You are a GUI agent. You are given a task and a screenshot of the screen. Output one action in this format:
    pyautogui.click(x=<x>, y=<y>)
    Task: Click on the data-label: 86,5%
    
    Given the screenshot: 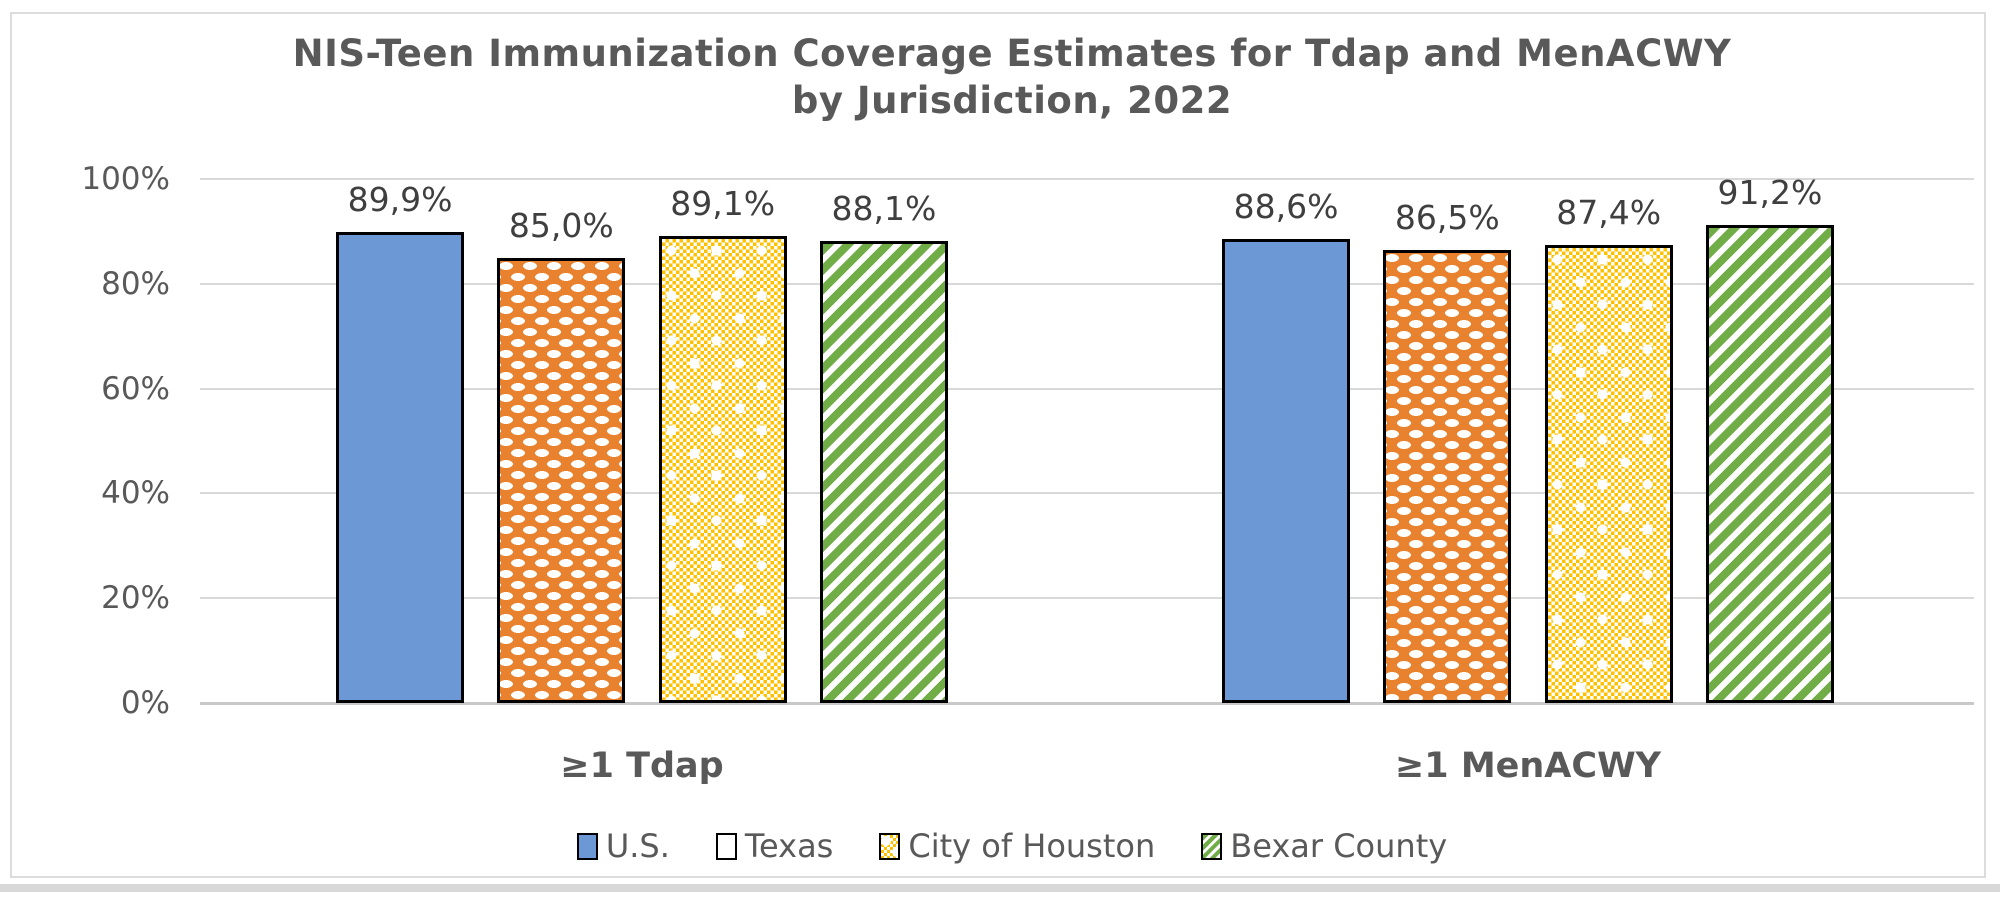 What is the action you would take?
    pyautogui.click(x=1447, y=217)
    